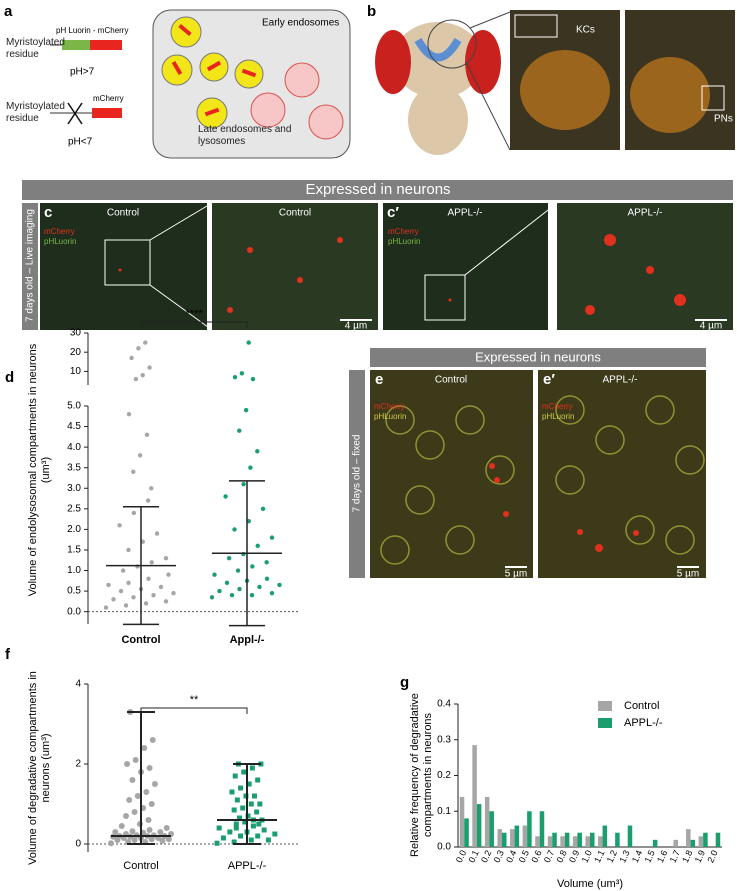 The image size is (737, 891). What do you see at coordinates (461, 857) in the screenshot?
I see `x-tick-label: 0.0` at bounding box center [461, 857].